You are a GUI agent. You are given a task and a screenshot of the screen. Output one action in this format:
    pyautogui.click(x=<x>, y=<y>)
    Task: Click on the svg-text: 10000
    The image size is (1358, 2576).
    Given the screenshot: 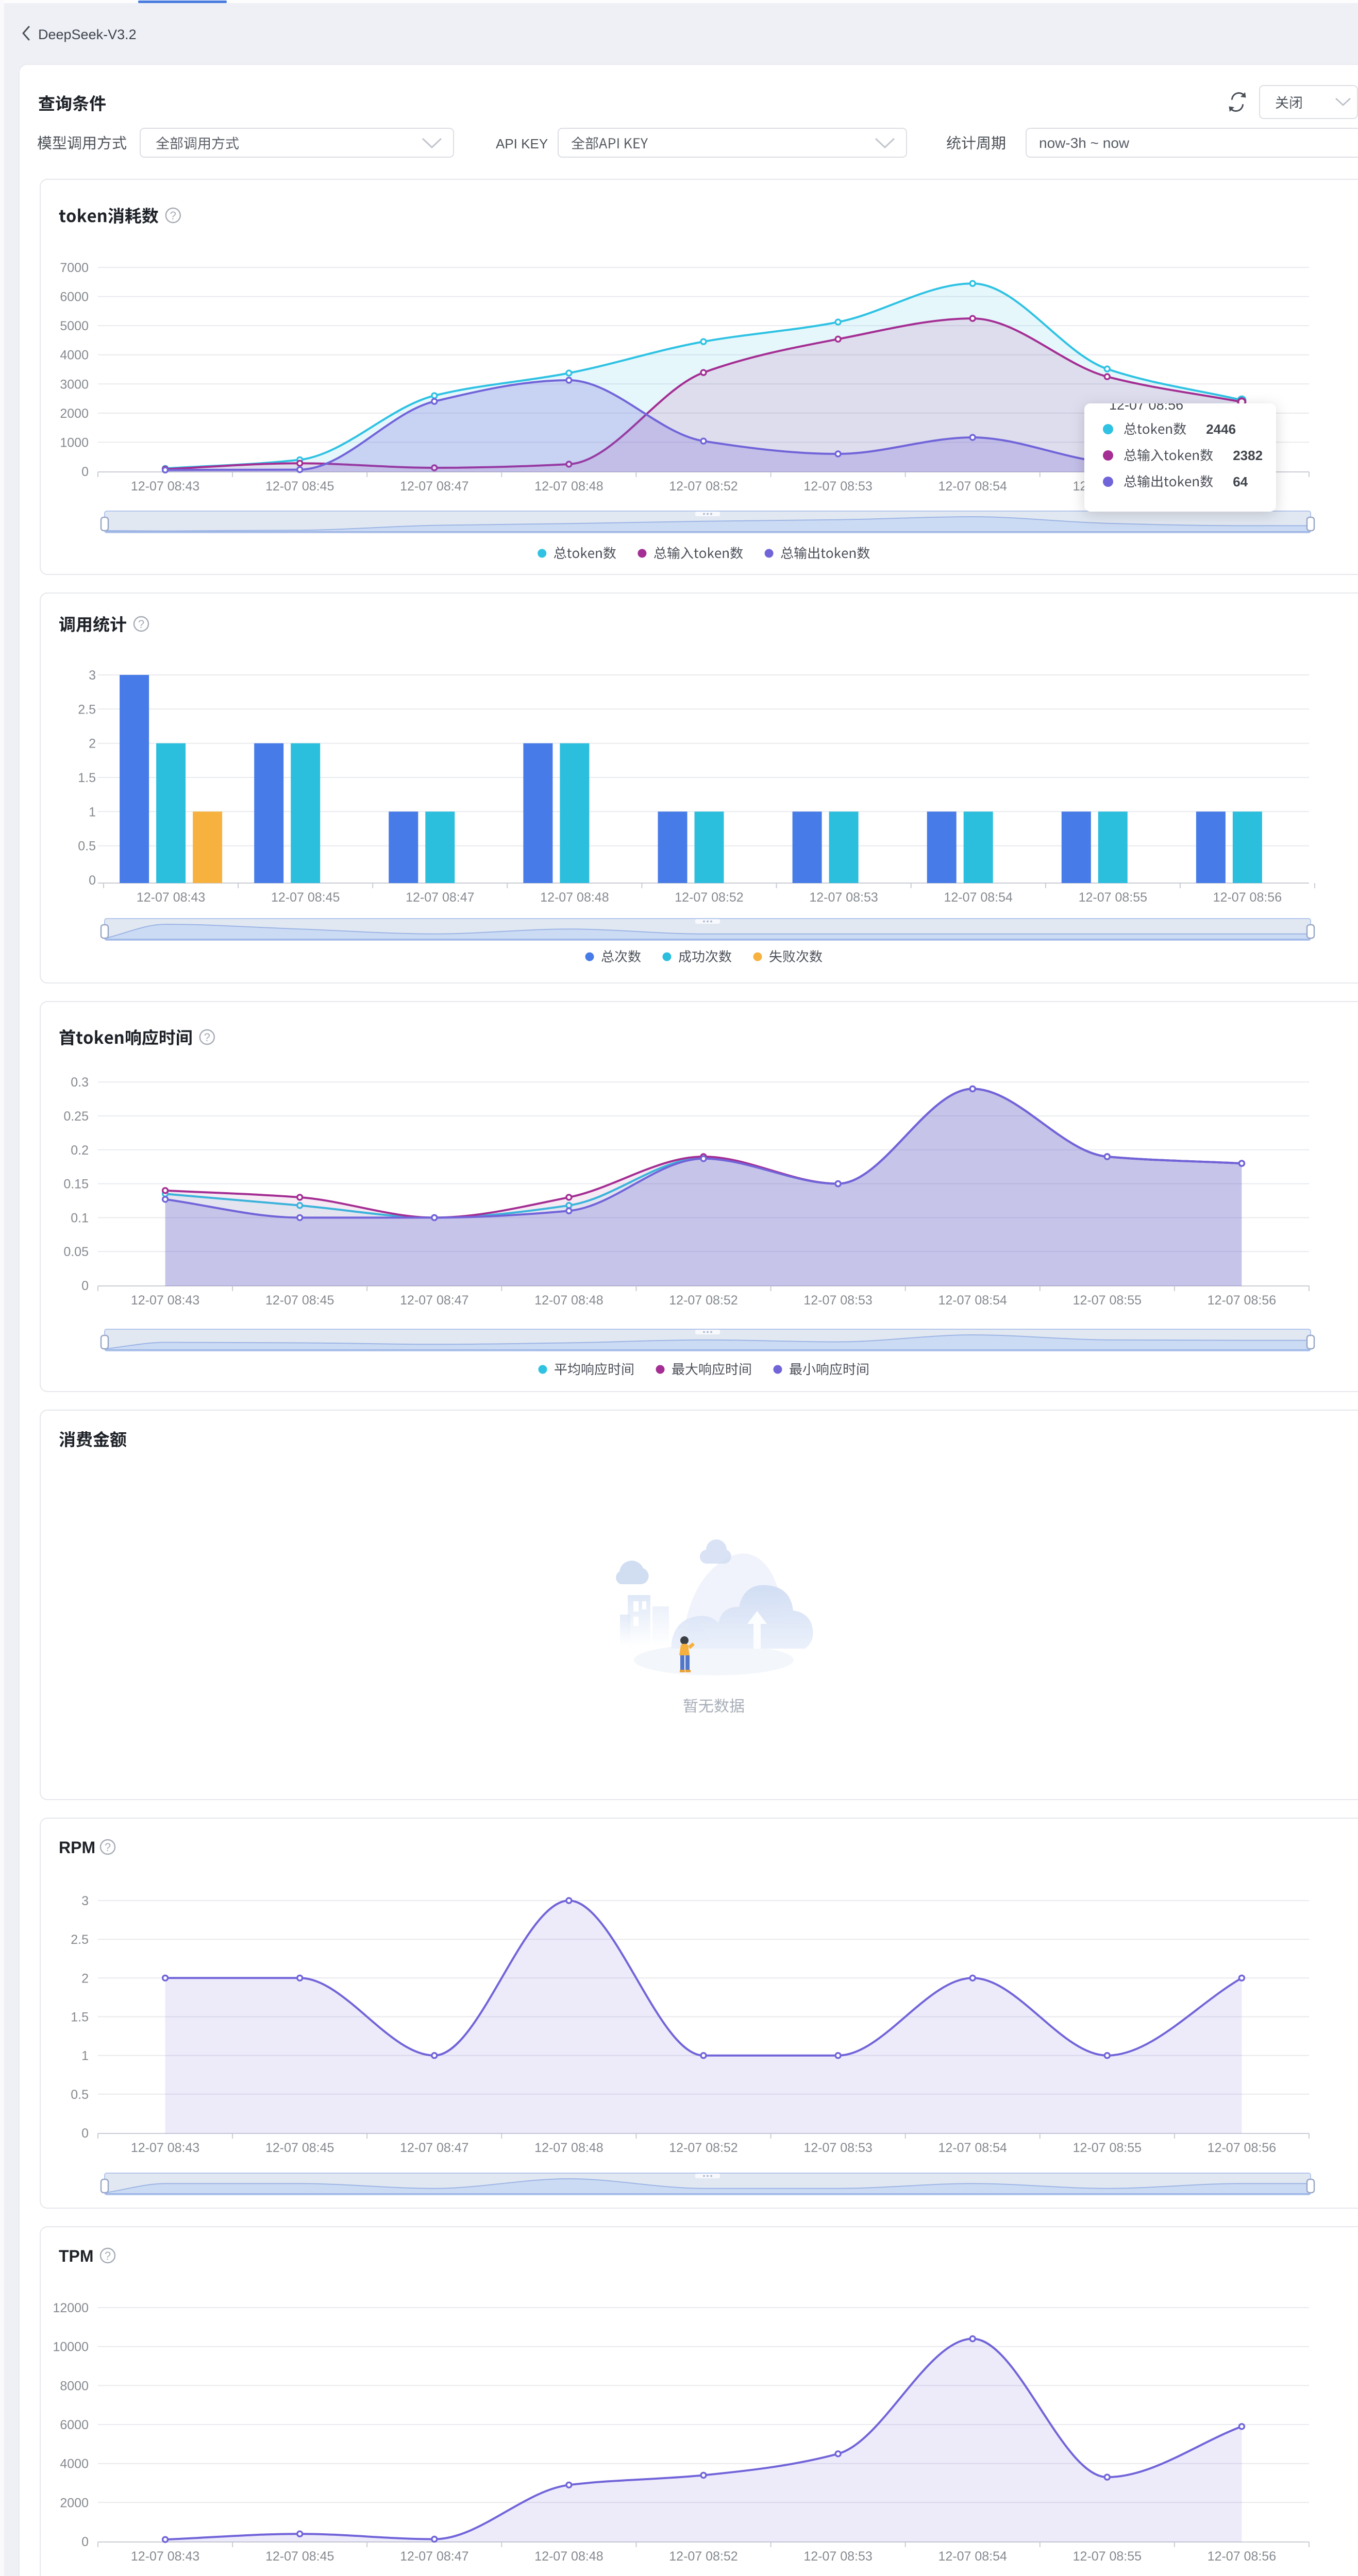 What is the action you would take?
    pyautogui.click(x=71, y=2347)
    